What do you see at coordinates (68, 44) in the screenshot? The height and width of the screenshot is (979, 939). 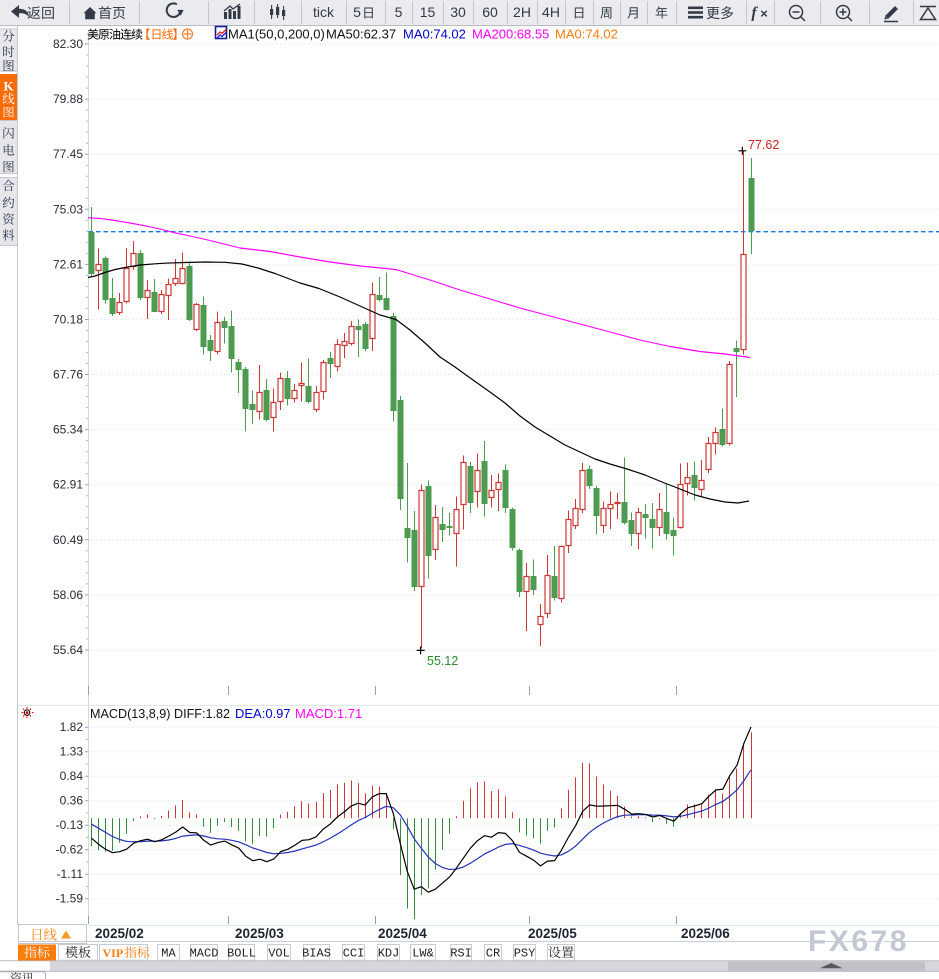 I see `svg-text: 82.30` at bounding box center [68, 44].